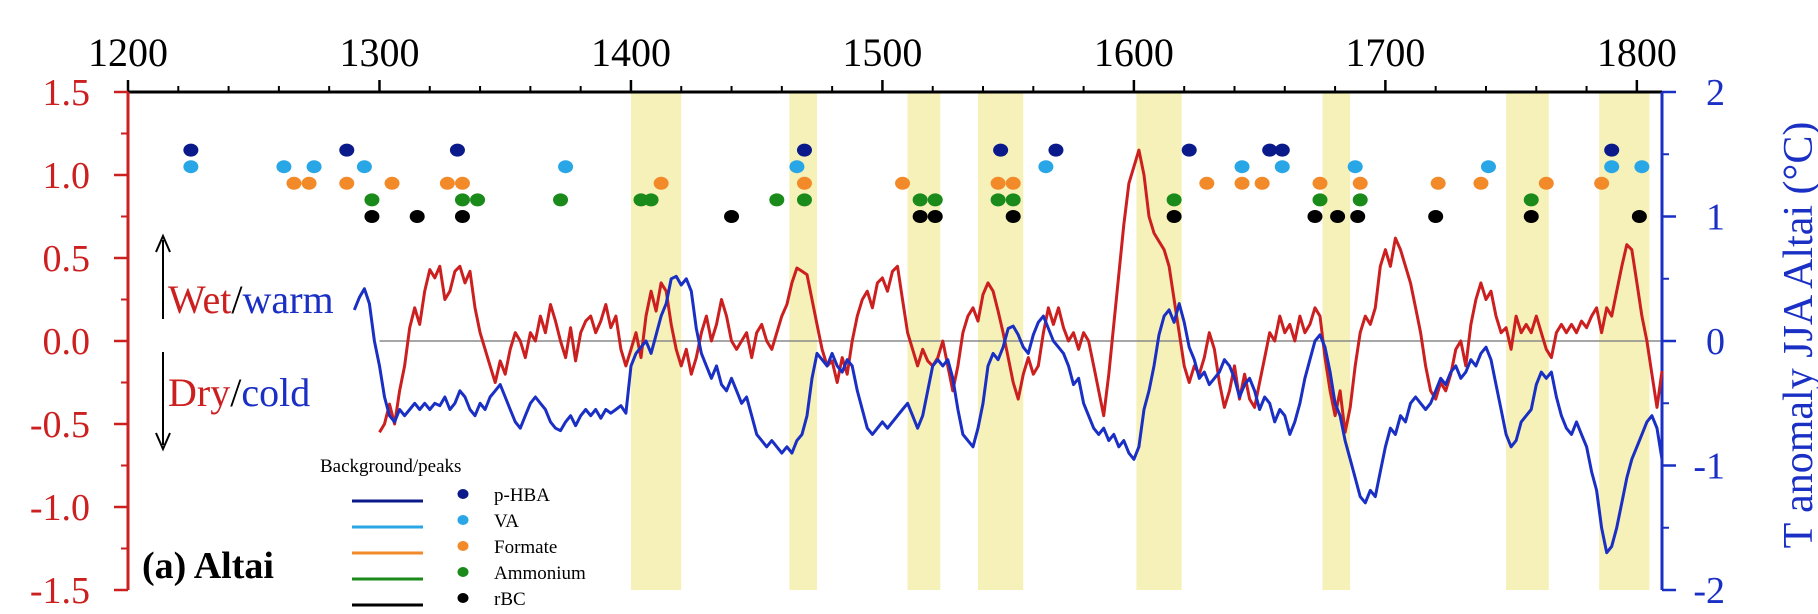 The width and height of the screenshot is (1818, 614). Describe the element at coordinates (379, 52) in the screenshot. I see `top-axis-tick-label: 1300` at that location.